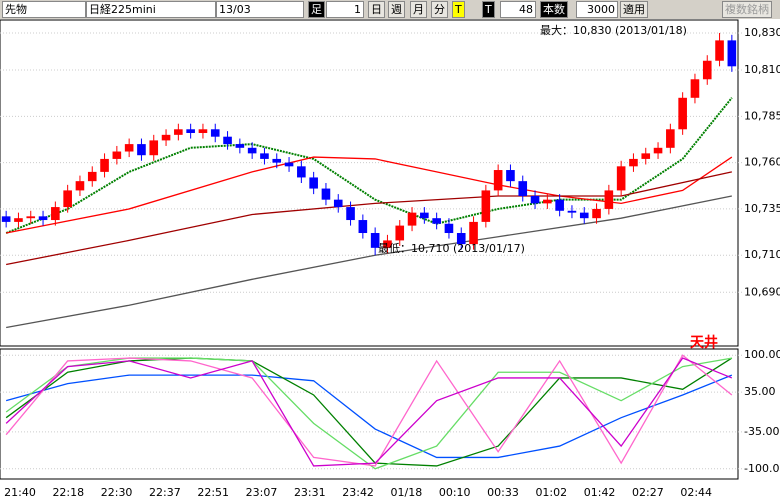 The image size is (780, 501). Describe the element at coordinates (488, 9) in the screenshot. I see `label: T` at that location.